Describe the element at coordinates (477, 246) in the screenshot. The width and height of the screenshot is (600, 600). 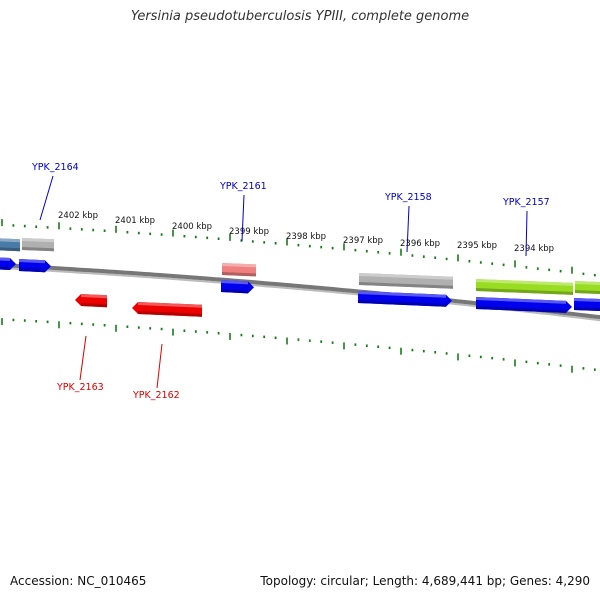
I see `ruler-label: 2395 kbp` at that location.